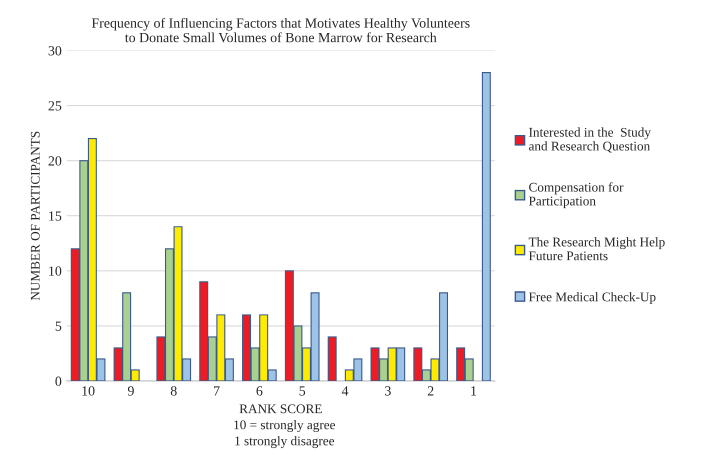  Describe the element at coordinates (473, 391) in the screenshot. I see `x-tick-label: 1` at that location.